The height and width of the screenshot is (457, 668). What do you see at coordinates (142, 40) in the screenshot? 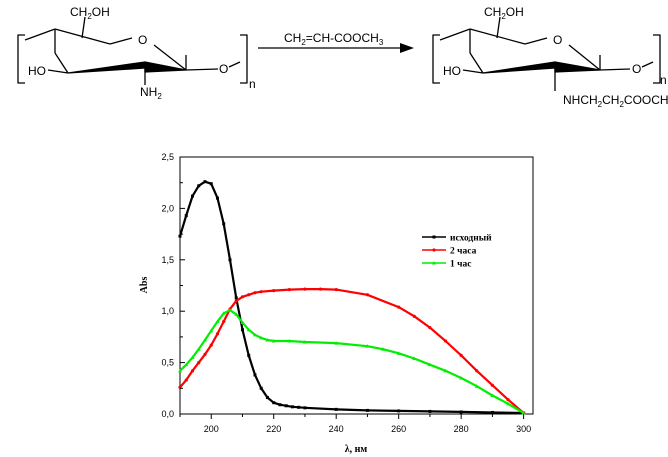
I see `reactant-ring-oxygen: O` at bounding box center [142, 40].